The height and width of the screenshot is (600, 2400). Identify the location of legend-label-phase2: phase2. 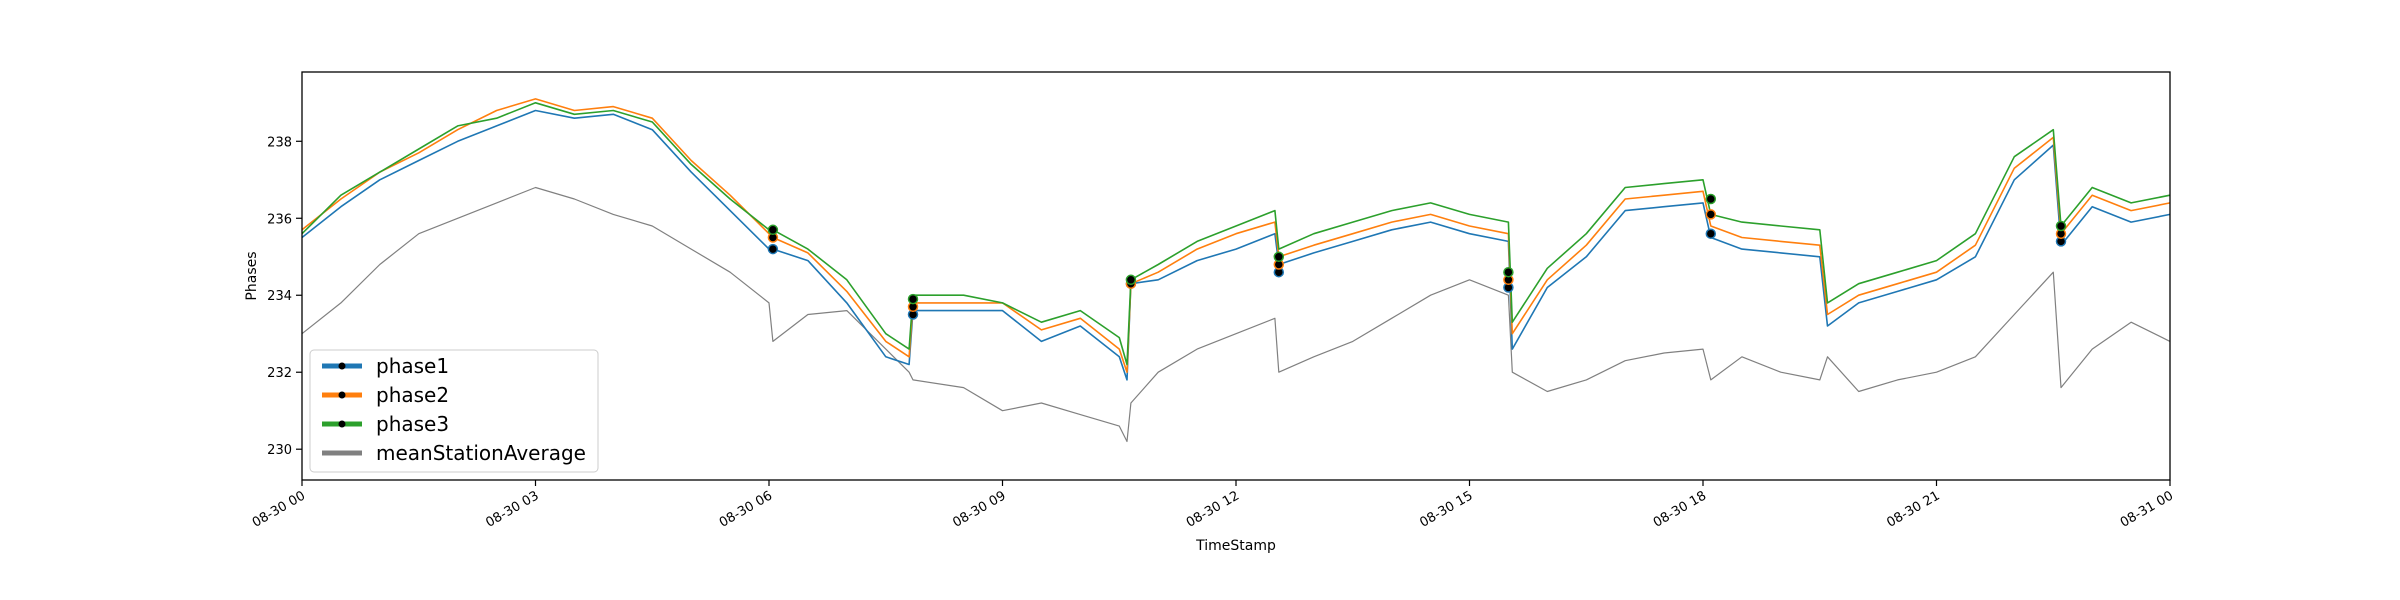
(412, 395).